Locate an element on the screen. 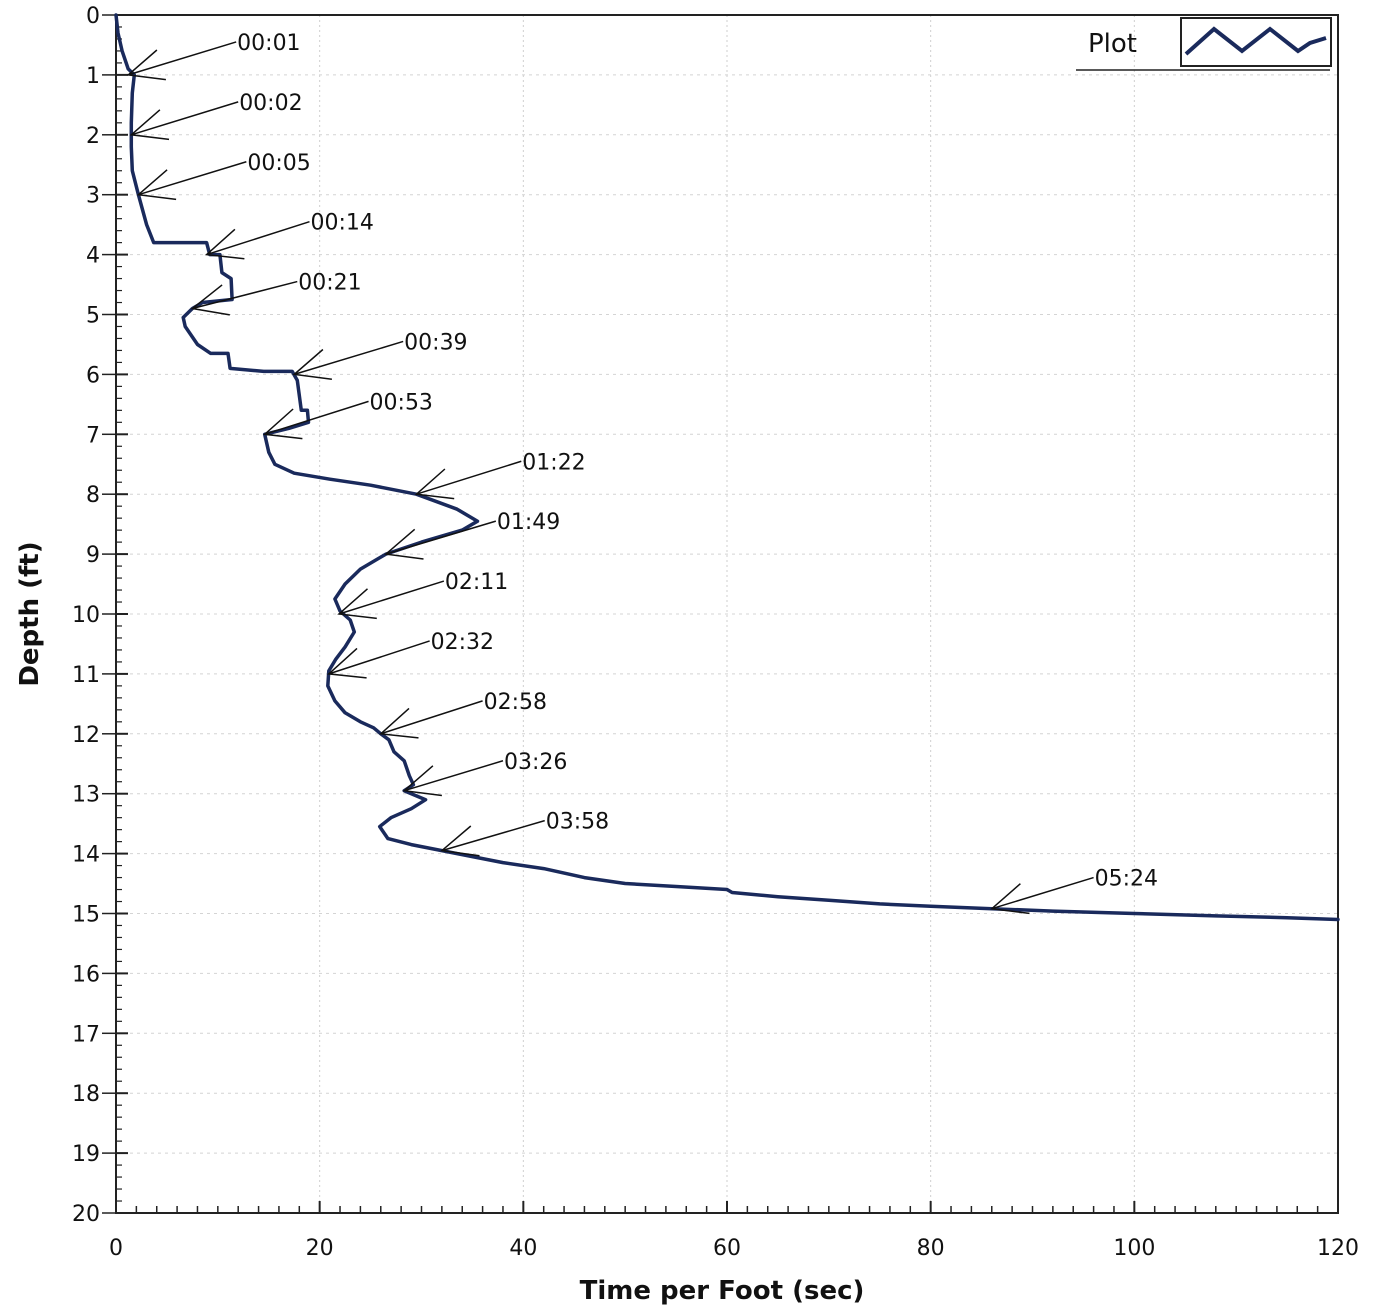 This screenshot has height=1308, width=1375. y-tick-label: 3 is located at coordinates (93, 196).